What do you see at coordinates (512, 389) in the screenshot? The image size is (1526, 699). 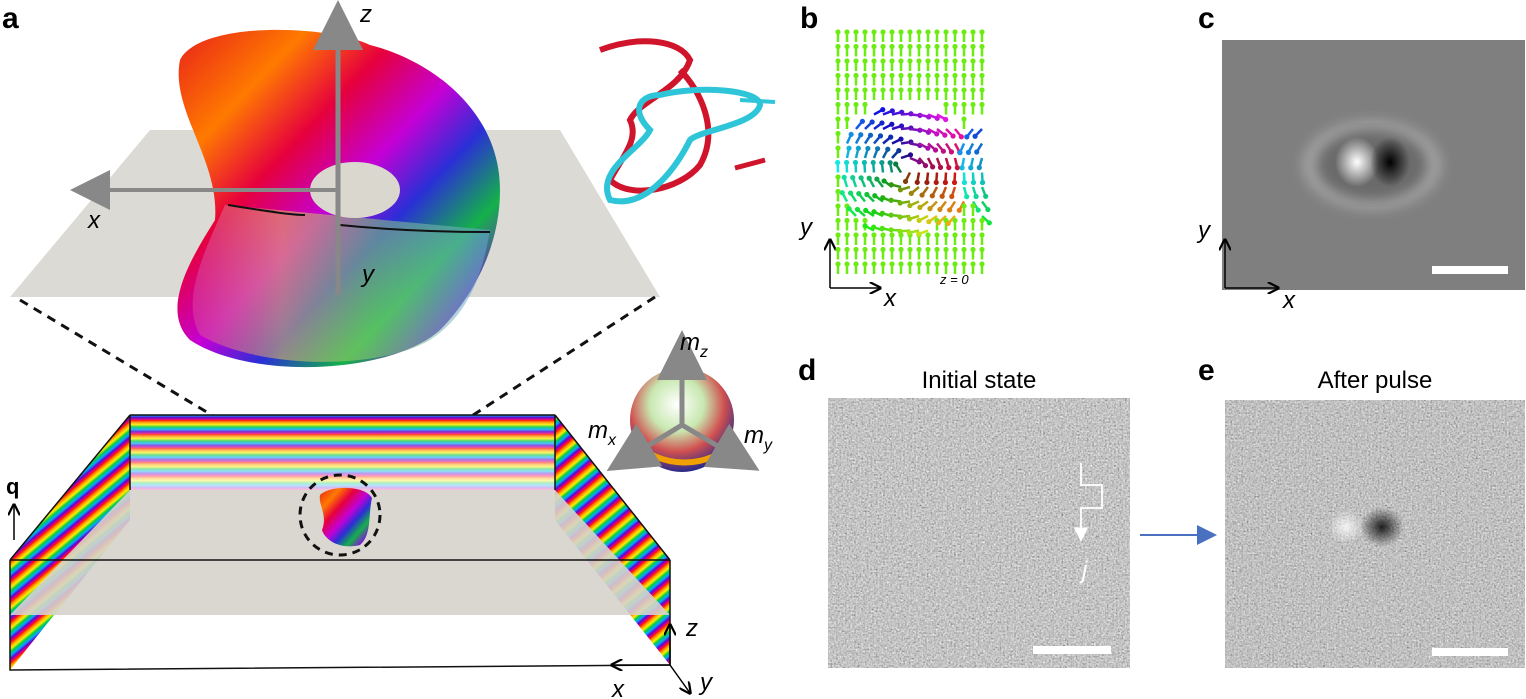 I see `zoom-line` at bounding box center [512, 389].